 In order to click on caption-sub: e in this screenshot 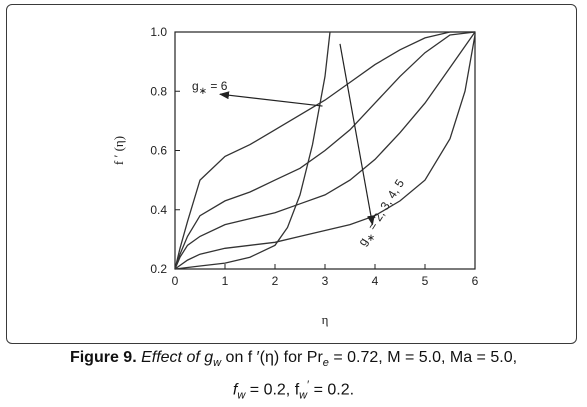, I will do `click(325, 363)`.